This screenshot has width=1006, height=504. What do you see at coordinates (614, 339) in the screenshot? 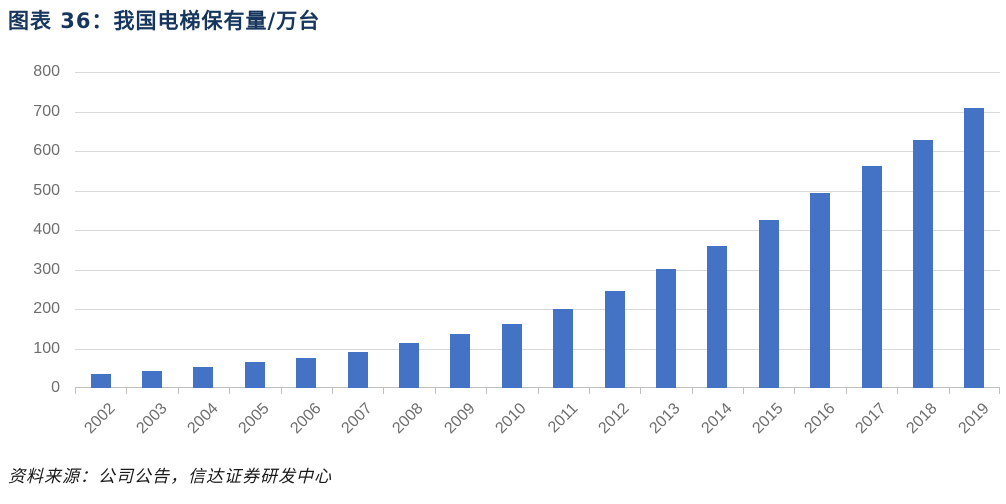
I see `bar-2012` at bounding box center [614, 339].